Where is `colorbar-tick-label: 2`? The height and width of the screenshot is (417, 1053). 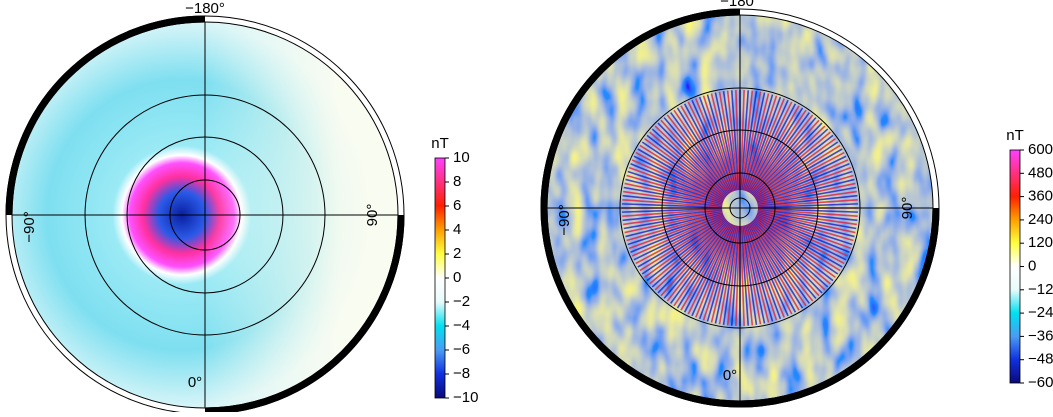 colorbar-tick-label: 2 is located at coordinates (457, 253).